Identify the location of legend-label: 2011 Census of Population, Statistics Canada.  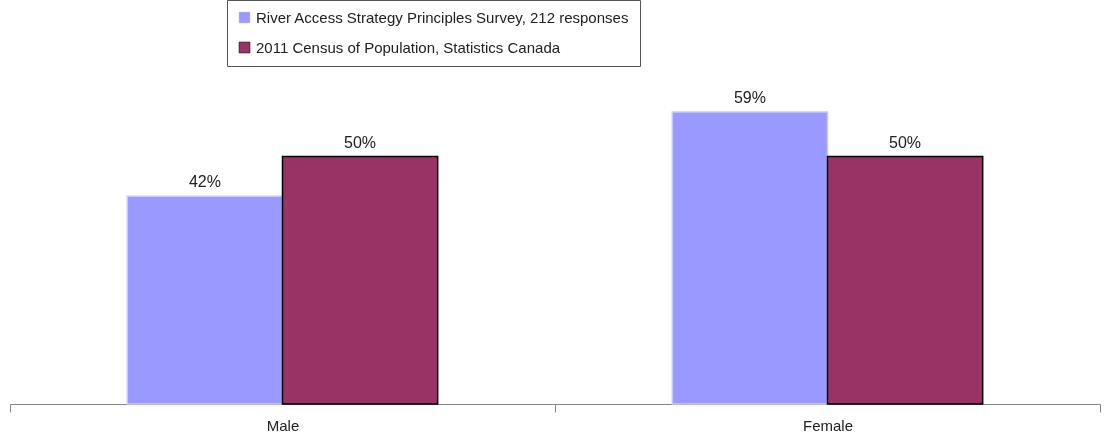
(408, 47).